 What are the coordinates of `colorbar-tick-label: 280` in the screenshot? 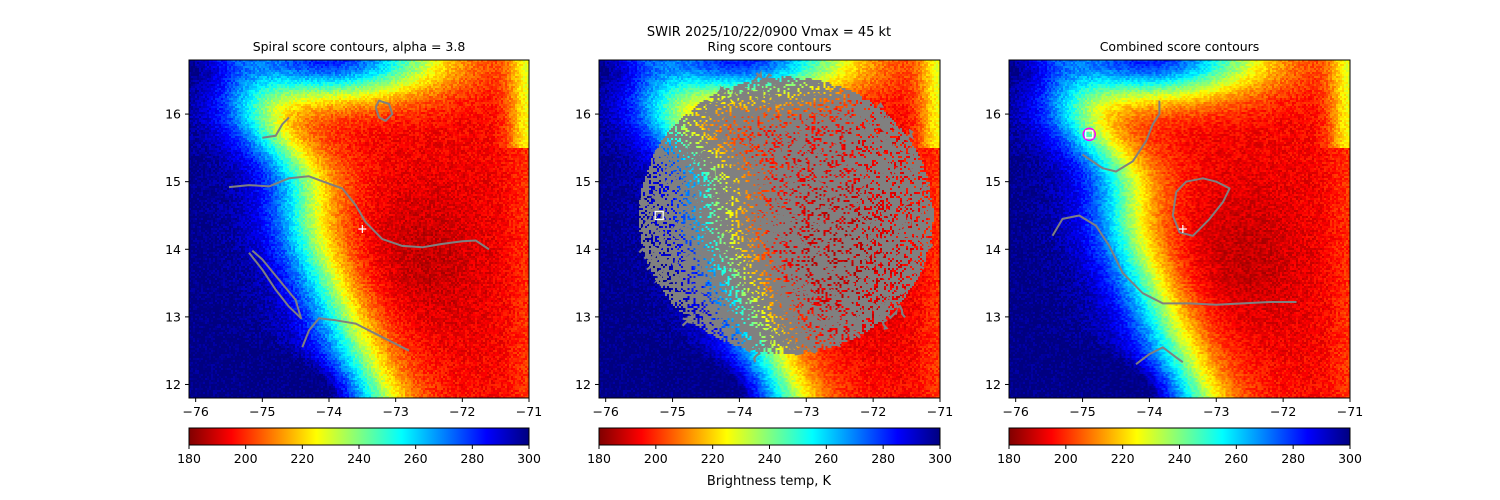 It's located at (883, 458).